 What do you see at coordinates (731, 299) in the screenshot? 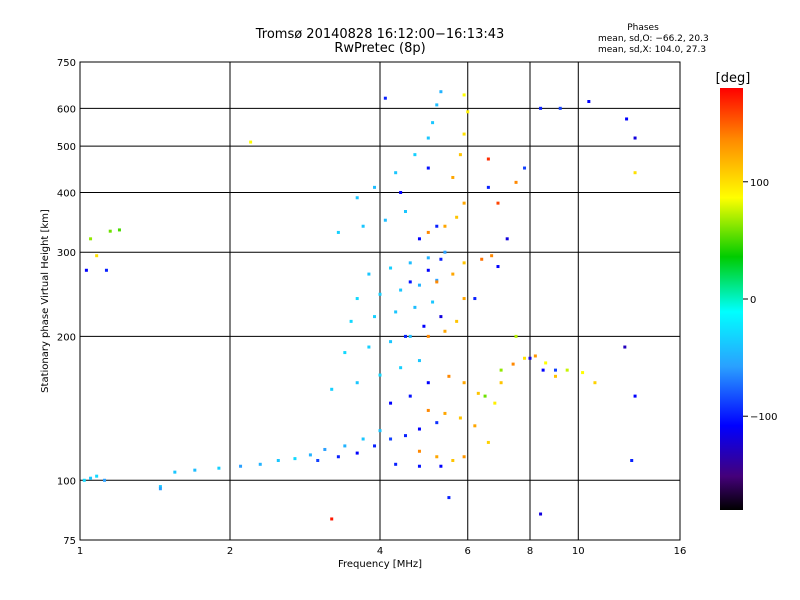
I see `colorbar` at bounding box center [731, 299].